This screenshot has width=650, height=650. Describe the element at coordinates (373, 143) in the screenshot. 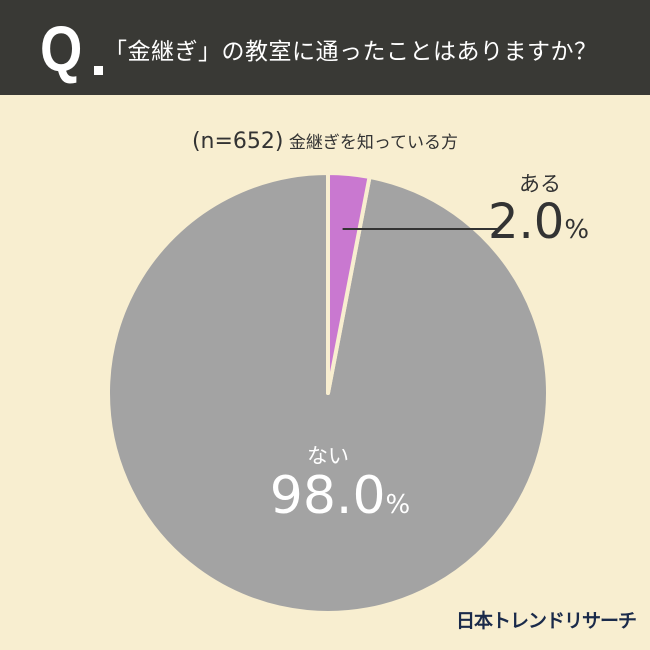

I see `sample-description: 金継ぎを知っている方` at that location.